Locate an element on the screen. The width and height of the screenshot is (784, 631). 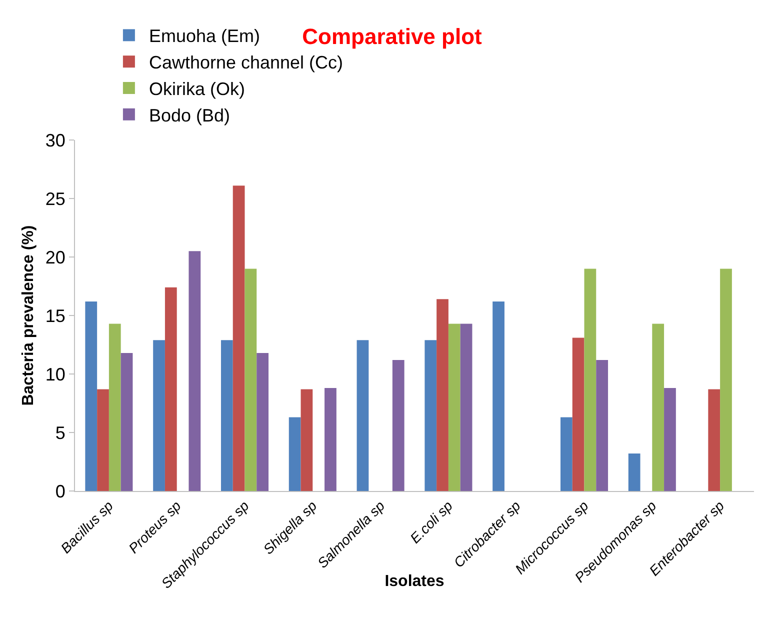
chart-title: Comparative plot is located at coordinates (392, 36).